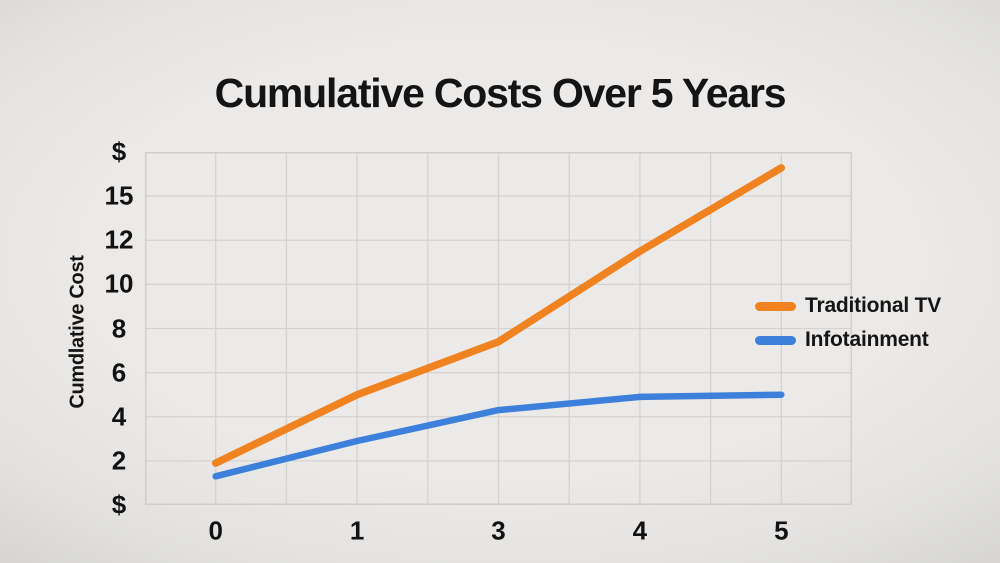 This screenshot has width=1000, height=563. What do you see at coordinates (119, 460) in the screenshot?
I see `y-tick-label: 2` at bounding box center [119, 460].